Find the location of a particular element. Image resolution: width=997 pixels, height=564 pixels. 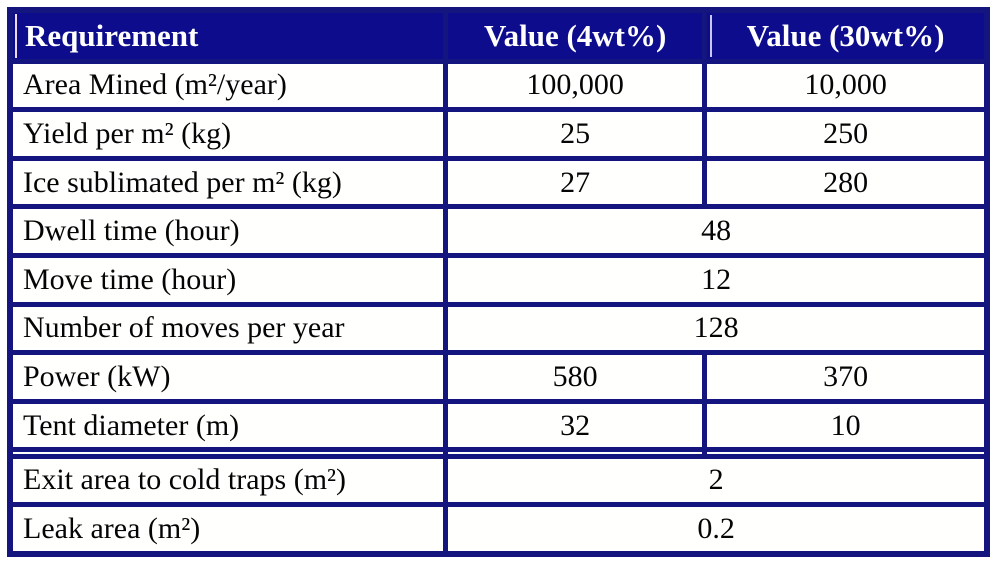

header-left-edge-line is located at coordinates (16, 36).